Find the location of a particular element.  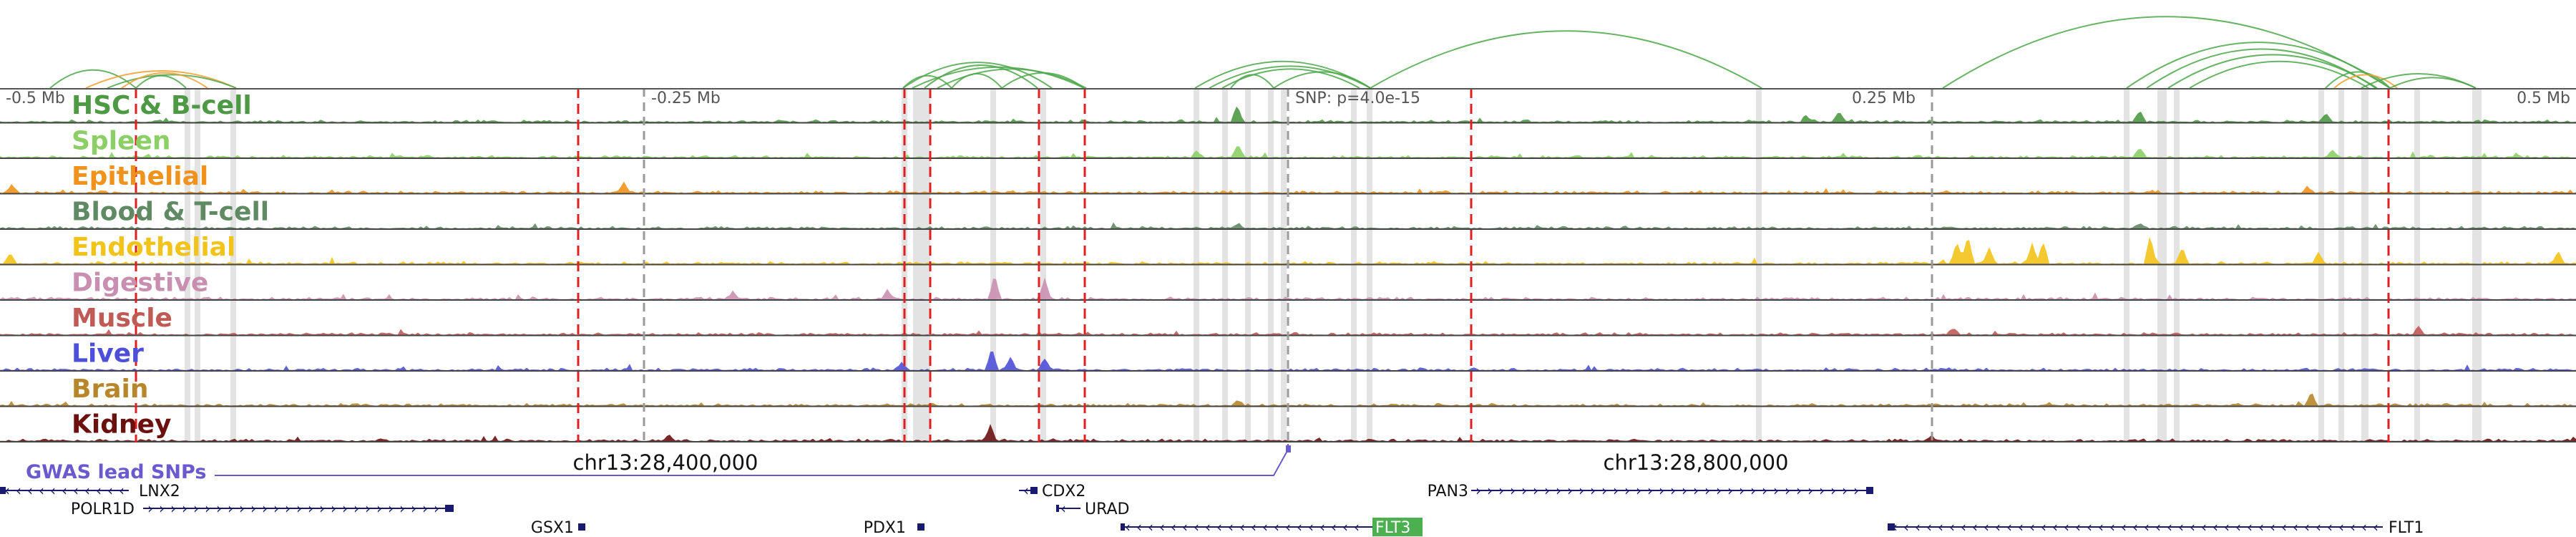

coordinate-label-left: chr13:28,400,000 is located at coordinates (665, 462).